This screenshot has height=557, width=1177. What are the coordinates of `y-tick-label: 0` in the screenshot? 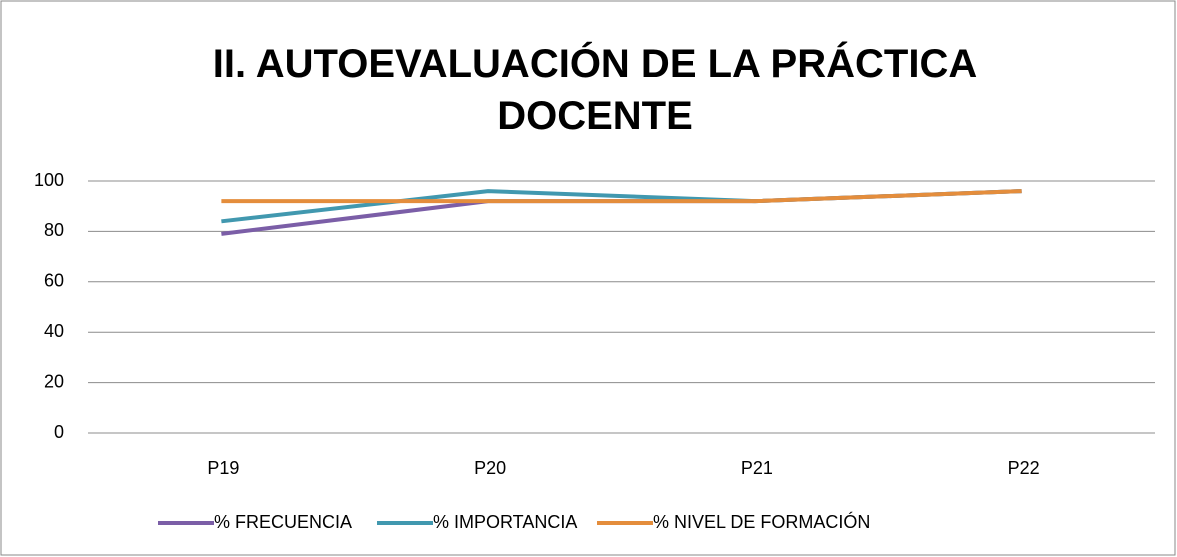 It's located at (59, 432).